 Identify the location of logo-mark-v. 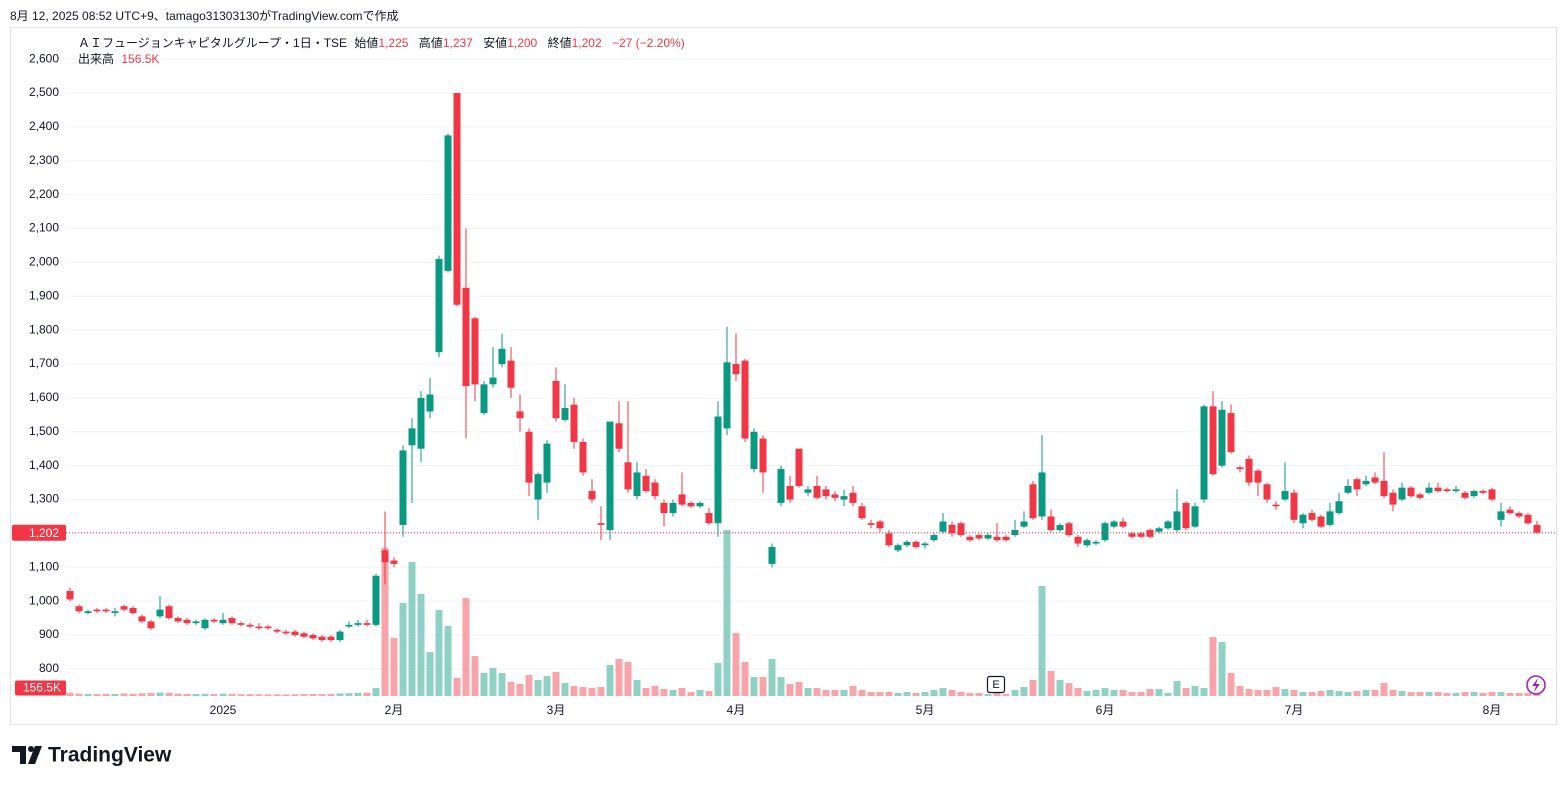
(35, 755).